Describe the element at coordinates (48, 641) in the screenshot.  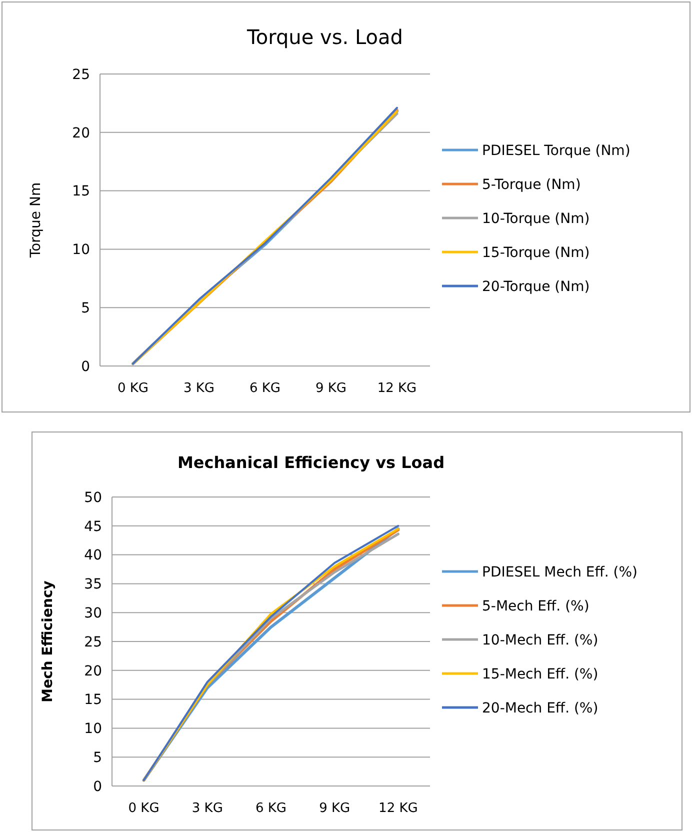
I see `y-axis-title: Mech Efficiency` at that location.